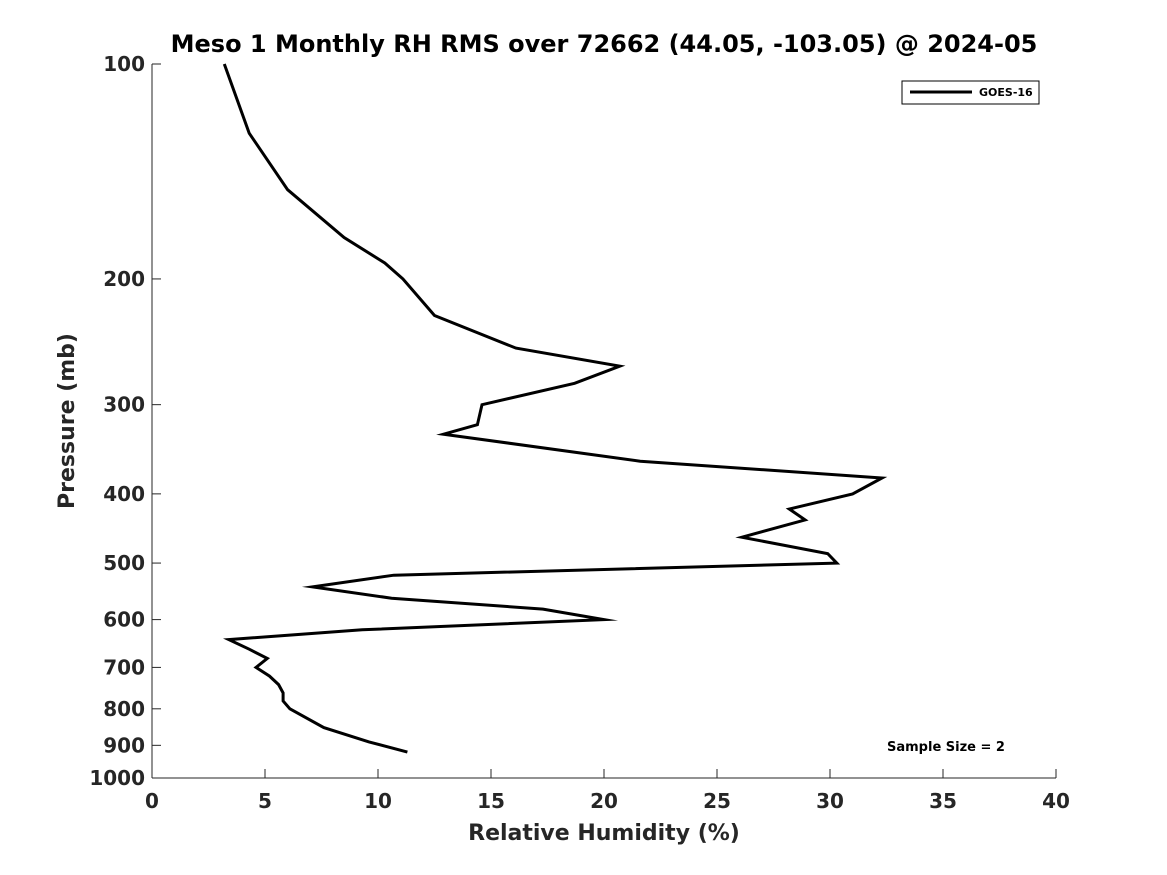  Describe the element at coordinates (943, 801) in the screenshot. I see `x-tick-label: 35` at that location.